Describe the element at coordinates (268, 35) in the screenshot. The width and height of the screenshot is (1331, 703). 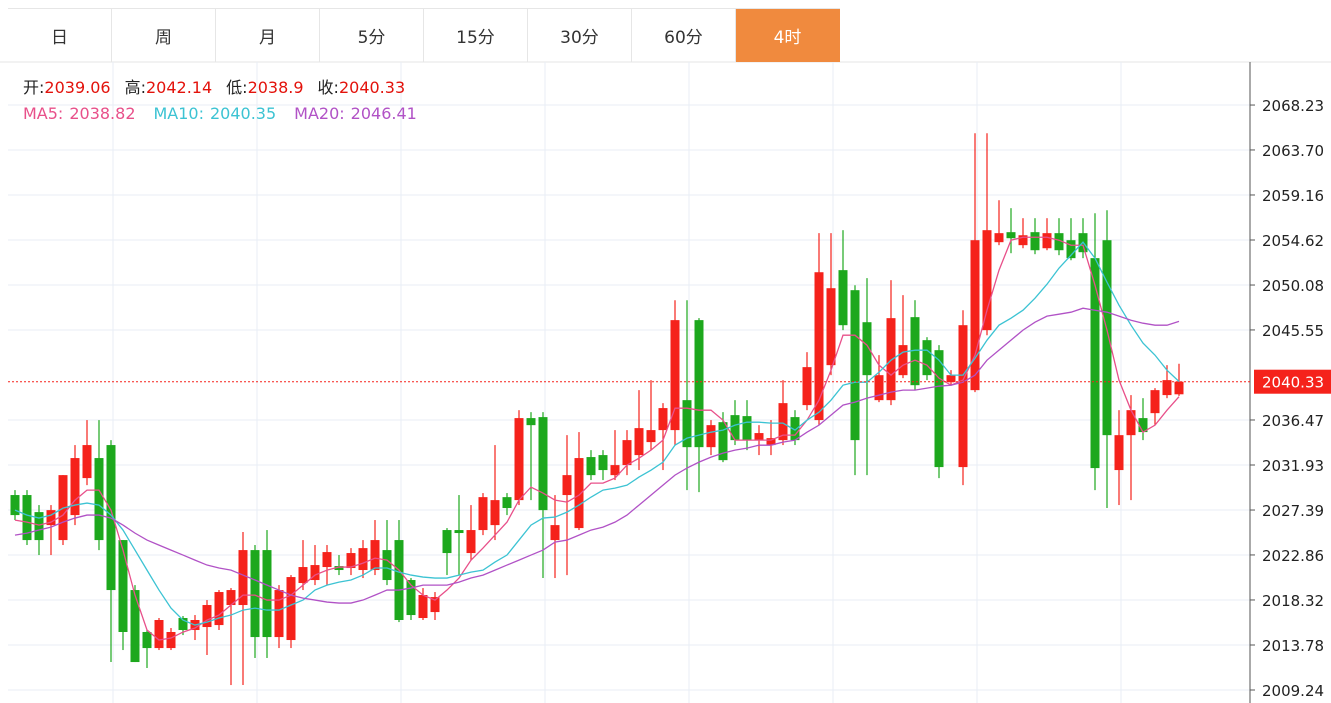
I see `period-tab: 月` at that location.